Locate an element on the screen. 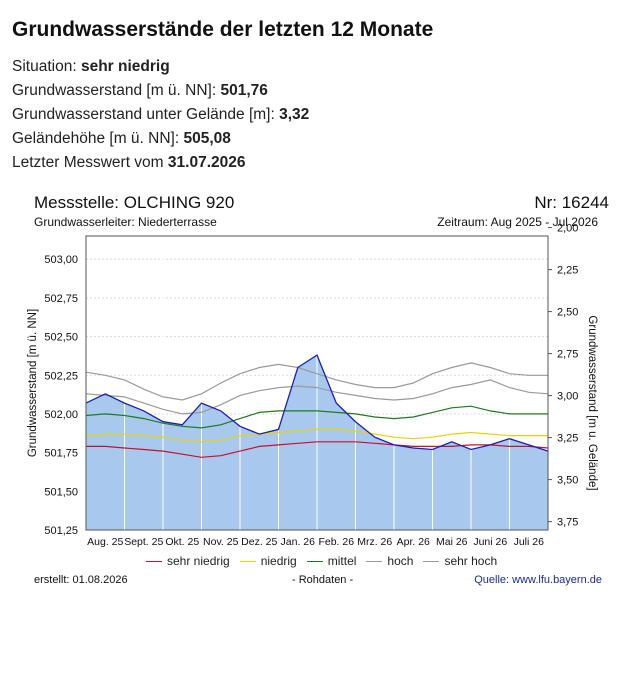 Image resolution: width=641 pixels, height=680 pixels. y-tick-label: 502,25 is located at coordinates (61, 376).